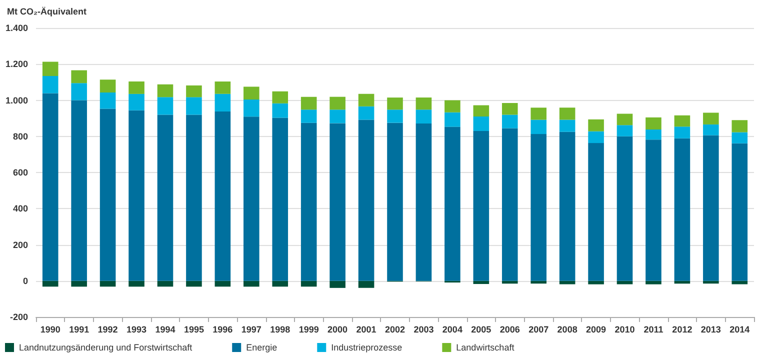  Describe the element at coordinates (106, 347) in the screenshot. I see `legend-label: Landnutzungsänderung und Forstwirtschaft` at that location.